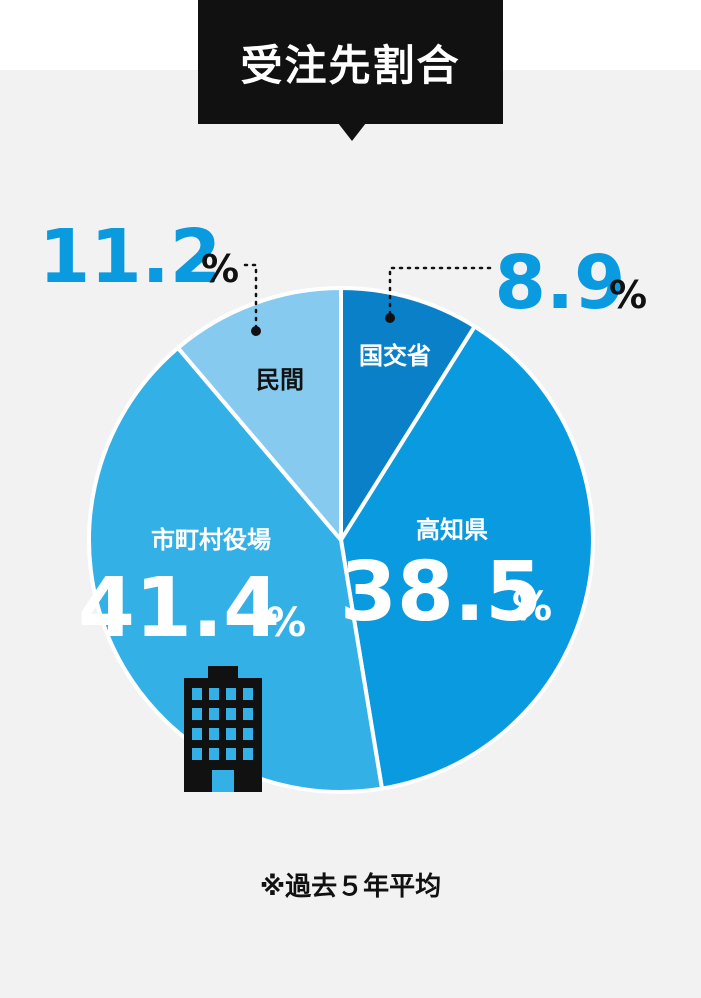 This screenshot has height=998, width=701. What do you see at coordinates (452, 530) in the screenshot?
I see `slice-label: 高知県` at bounding box center [452, 530].